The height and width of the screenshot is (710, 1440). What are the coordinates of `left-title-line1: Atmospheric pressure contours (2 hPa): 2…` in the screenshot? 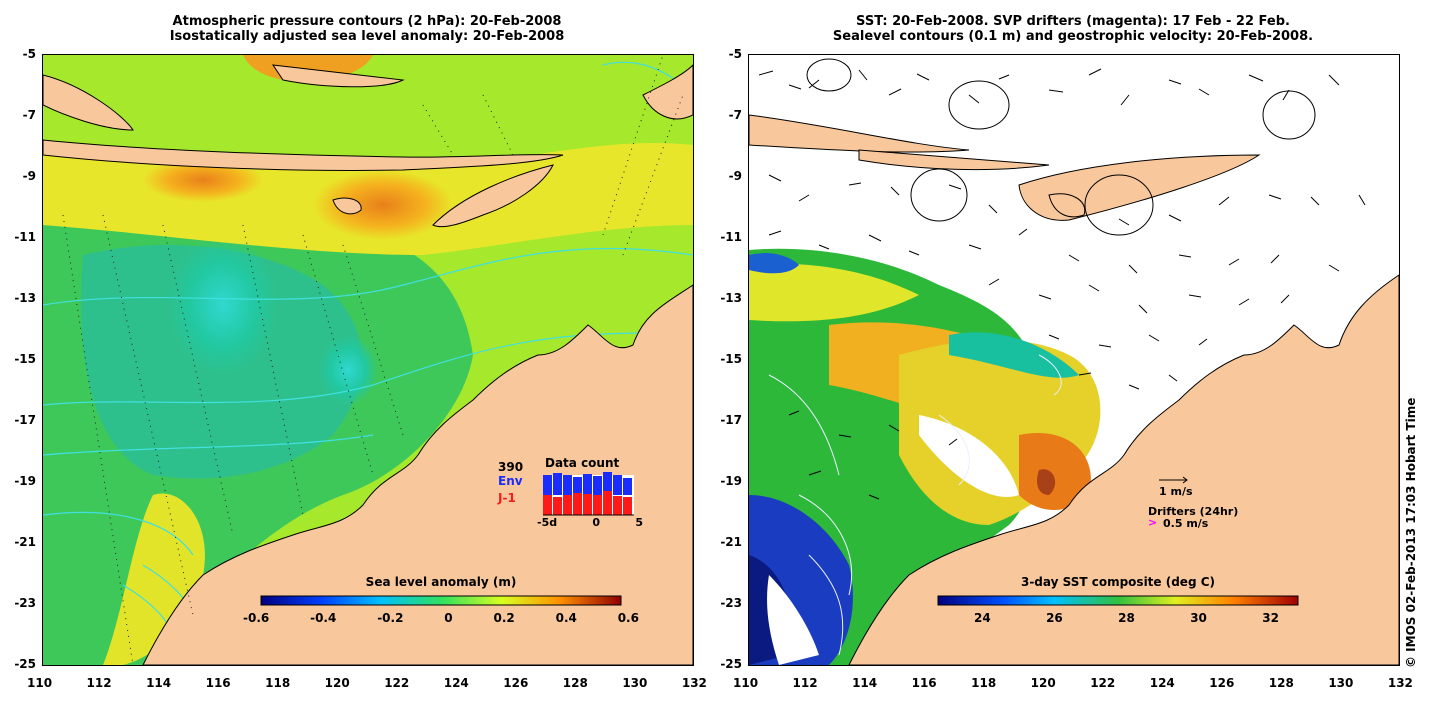 It's located at (367, 21).